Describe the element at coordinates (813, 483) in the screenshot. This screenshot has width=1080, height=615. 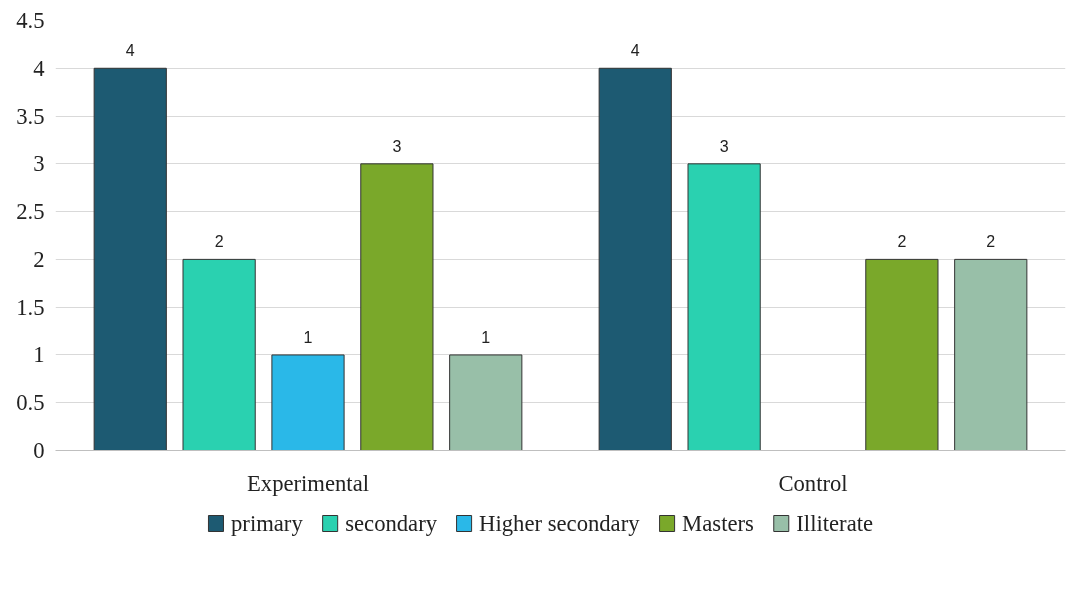
I see `x-tick-label: Control` at that location.